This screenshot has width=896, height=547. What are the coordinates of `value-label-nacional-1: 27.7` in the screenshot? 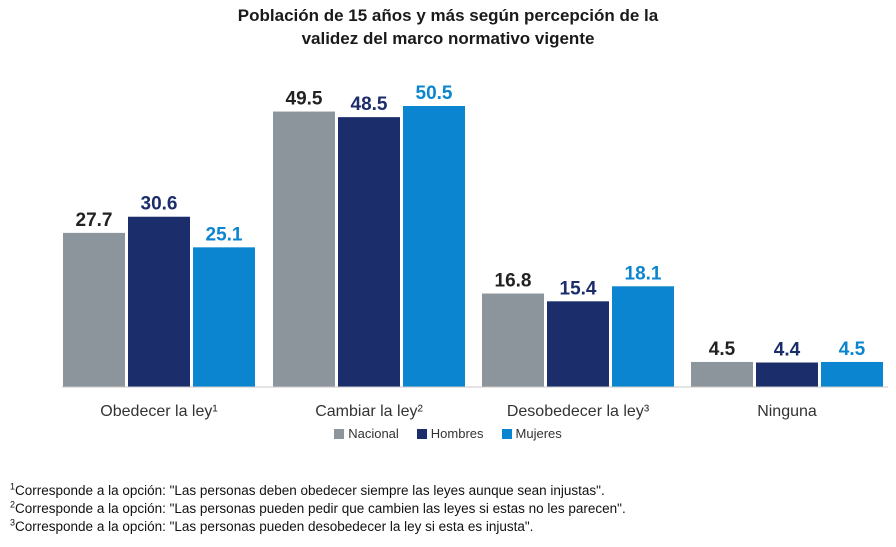 It's located at (94, 220).